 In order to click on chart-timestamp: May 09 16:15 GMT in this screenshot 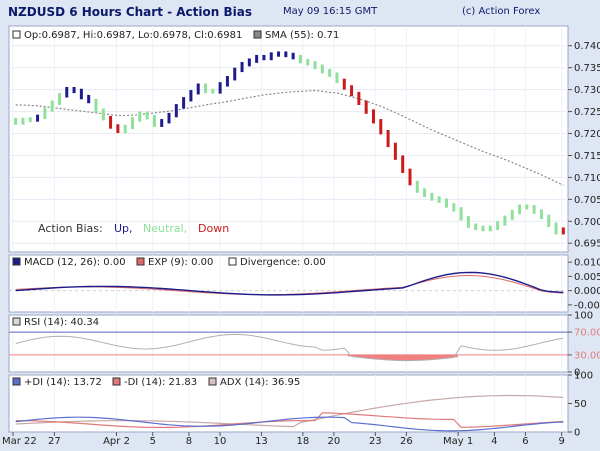, I will do `click(330, 11)`.